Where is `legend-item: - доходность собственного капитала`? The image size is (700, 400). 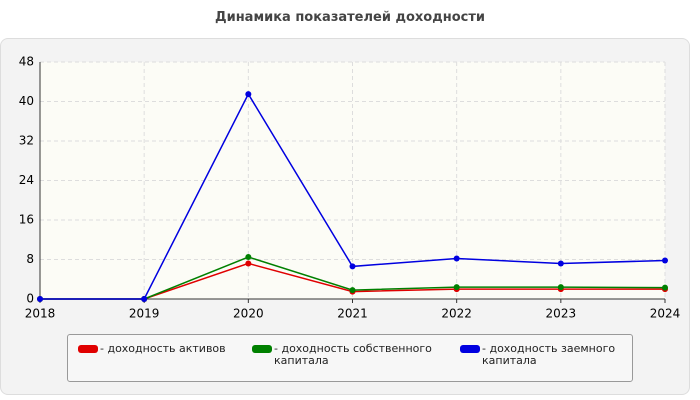
legend-item: - доходность собственного капитала is located at coordinates (347, 355).